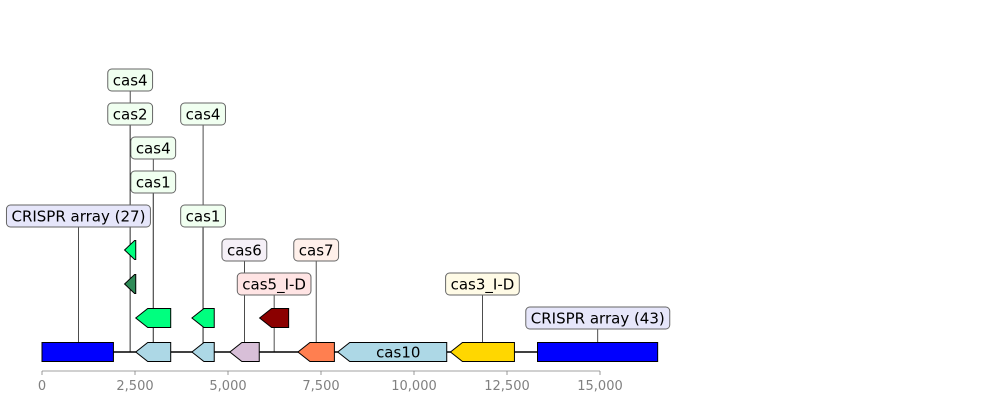 The height and width of the screenshot is (403, 983). I want to click on label-text: cas7, so click(316, 251).